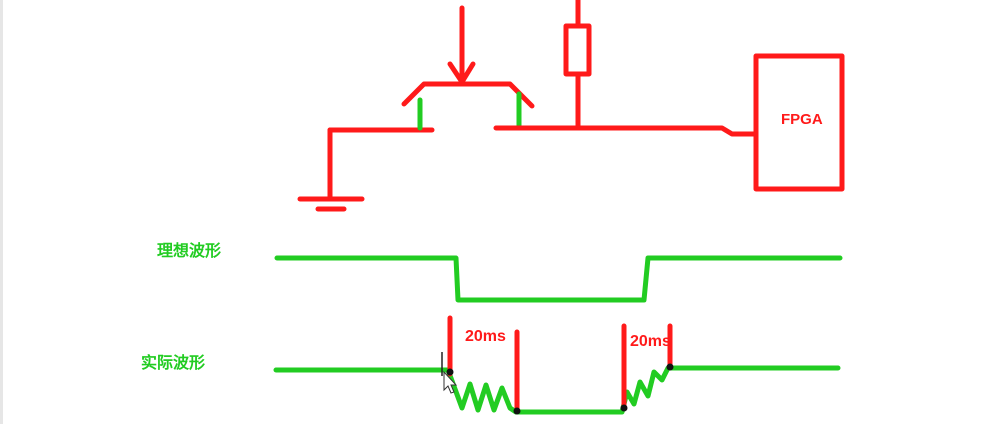 The height and width of the screenshot is (424, 985). What do you see at coordinates (1, 212) in the screenshot?
I see `window-left-edge` at bounding box center [1, 212].